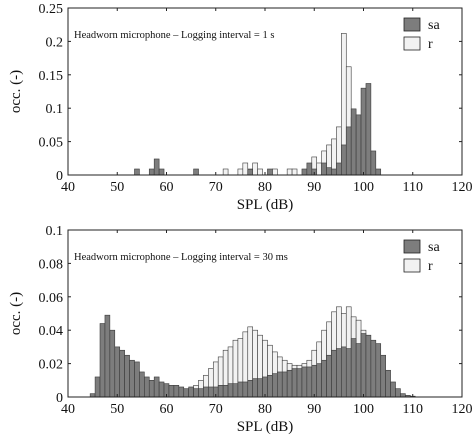  What do you see at coordinates (421, 34) in the screenshot?
I see `legend: sa r` at bounding box center [421, 34].